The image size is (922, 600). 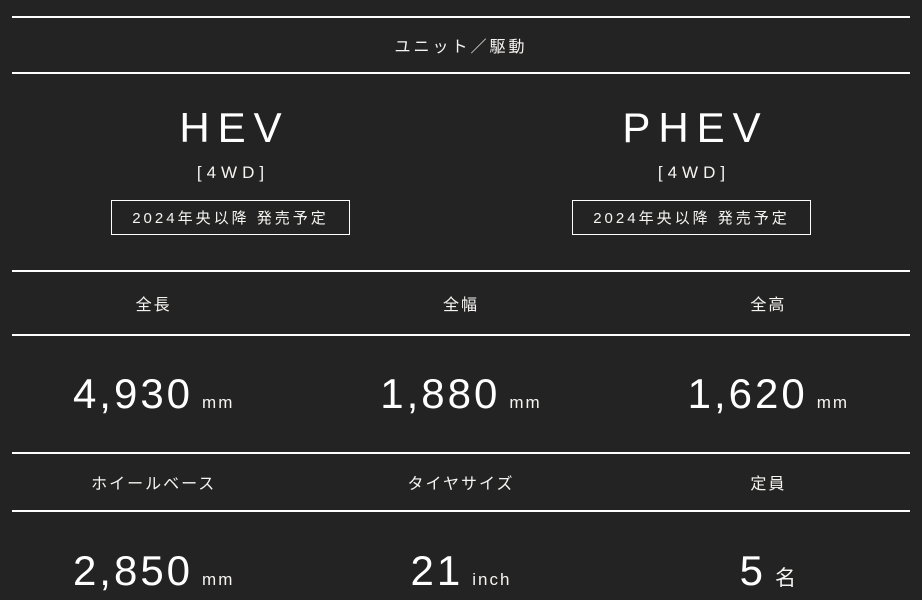 What do you see at coordinates (437, 570) in the screenshot?
I see `spec-value-number: 21` at bounding box center [437, 570].